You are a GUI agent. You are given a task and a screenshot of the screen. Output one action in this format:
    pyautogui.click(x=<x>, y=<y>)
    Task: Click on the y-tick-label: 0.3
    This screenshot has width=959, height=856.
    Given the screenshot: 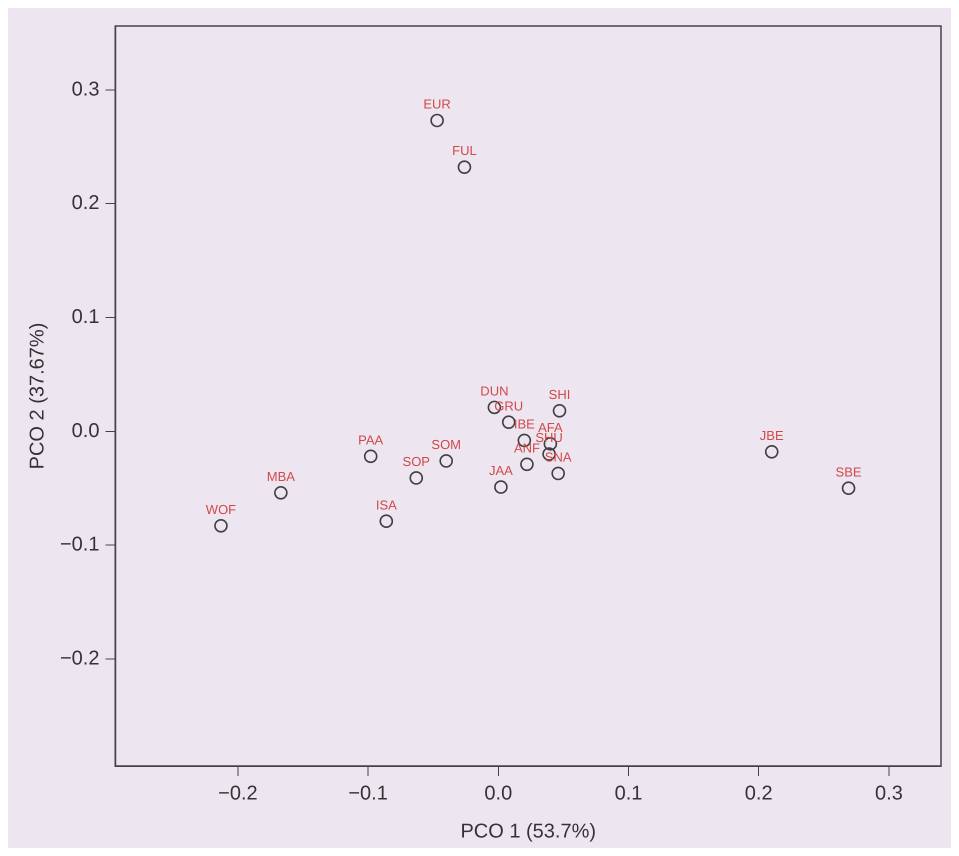 What is the action you would take?
    pyautogui.click(x=86, y=89)
    